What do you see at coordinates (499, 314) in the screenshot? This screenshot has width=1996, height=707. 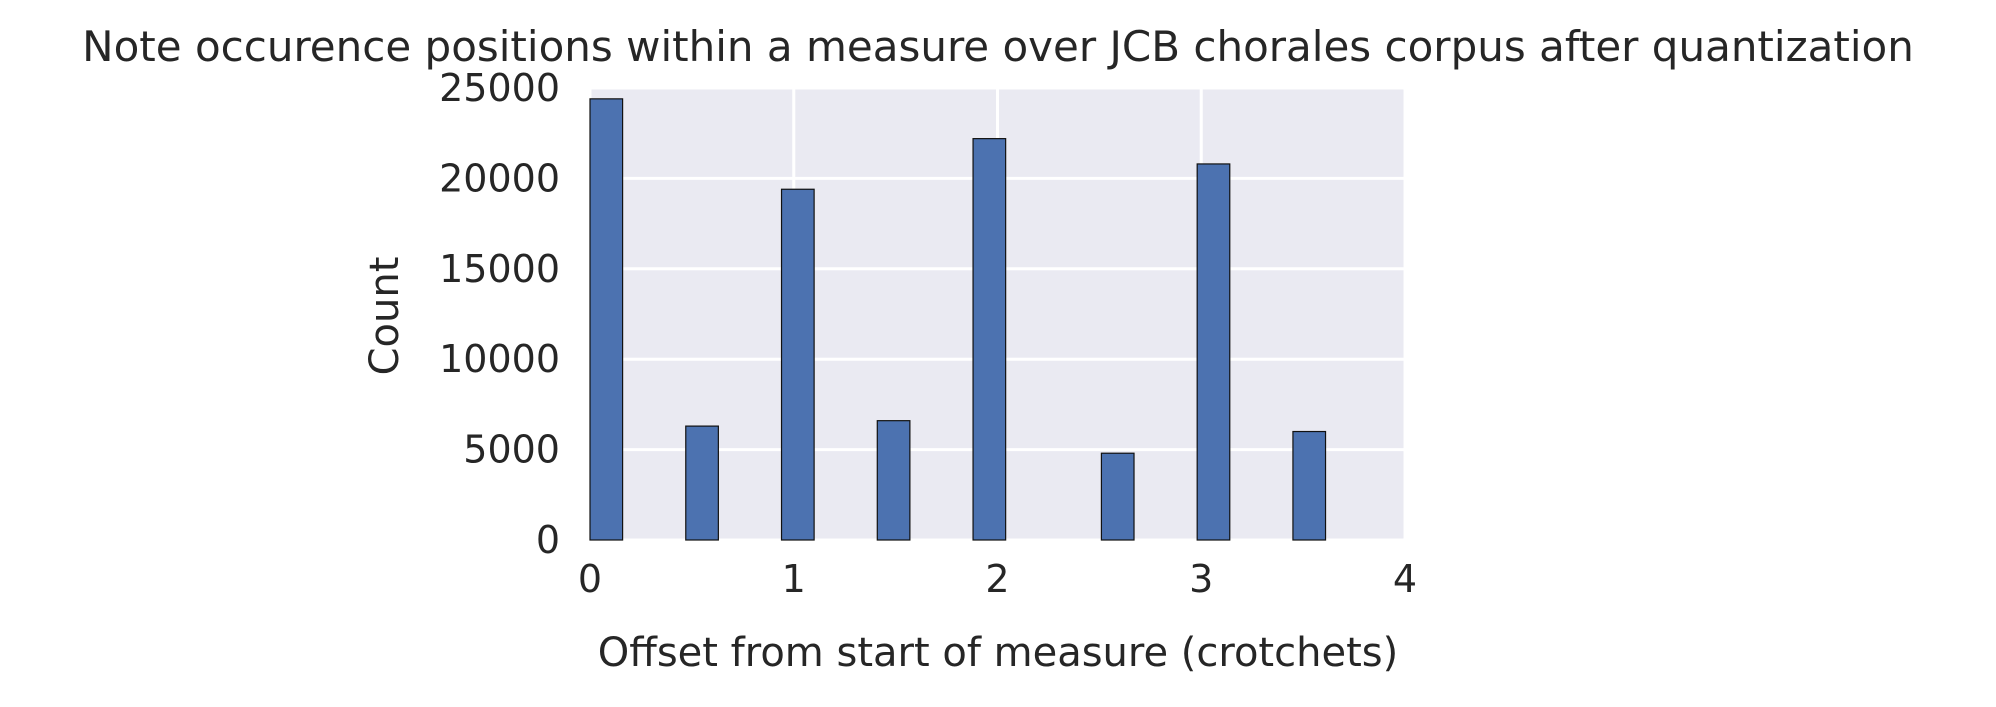 I see `y-axis-ticks: 0 5000 10000 15000 20000 25000` at bounding box center [499, 314].